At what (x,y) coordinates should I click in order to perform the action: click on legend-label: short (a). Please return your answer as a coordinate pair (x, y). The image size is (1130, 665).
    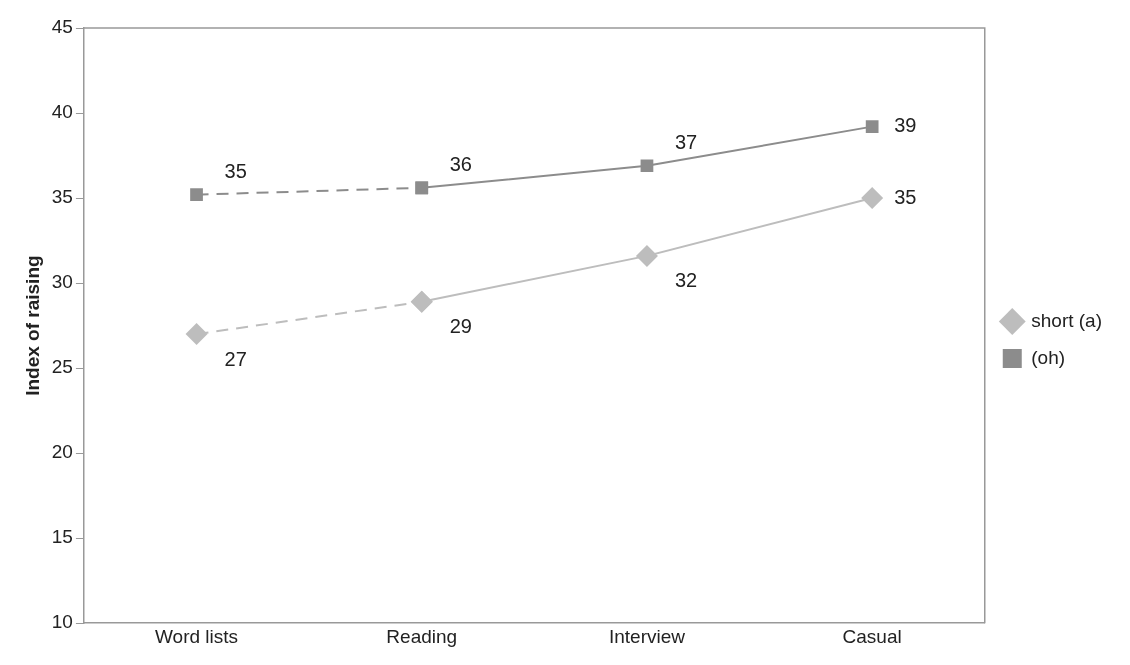
    Looking at the image, I should click on (1067, 320).